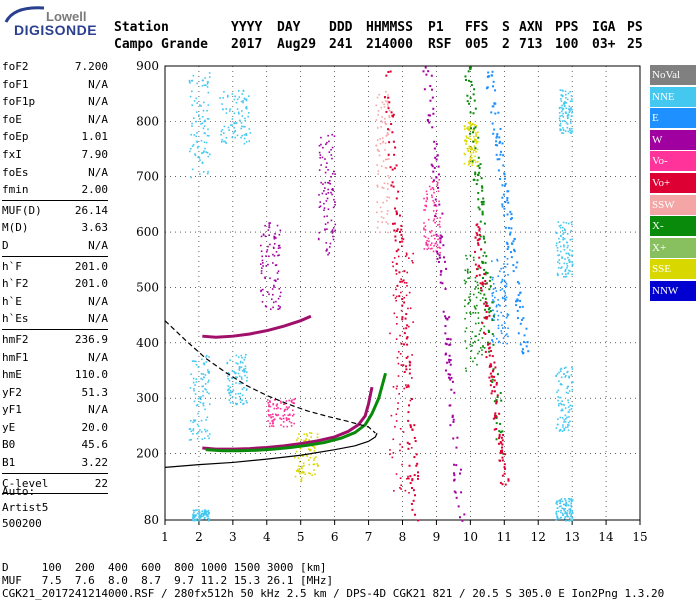 The image size is (700, 600). I want to click on legend-item: NNE, so click(673, 96).